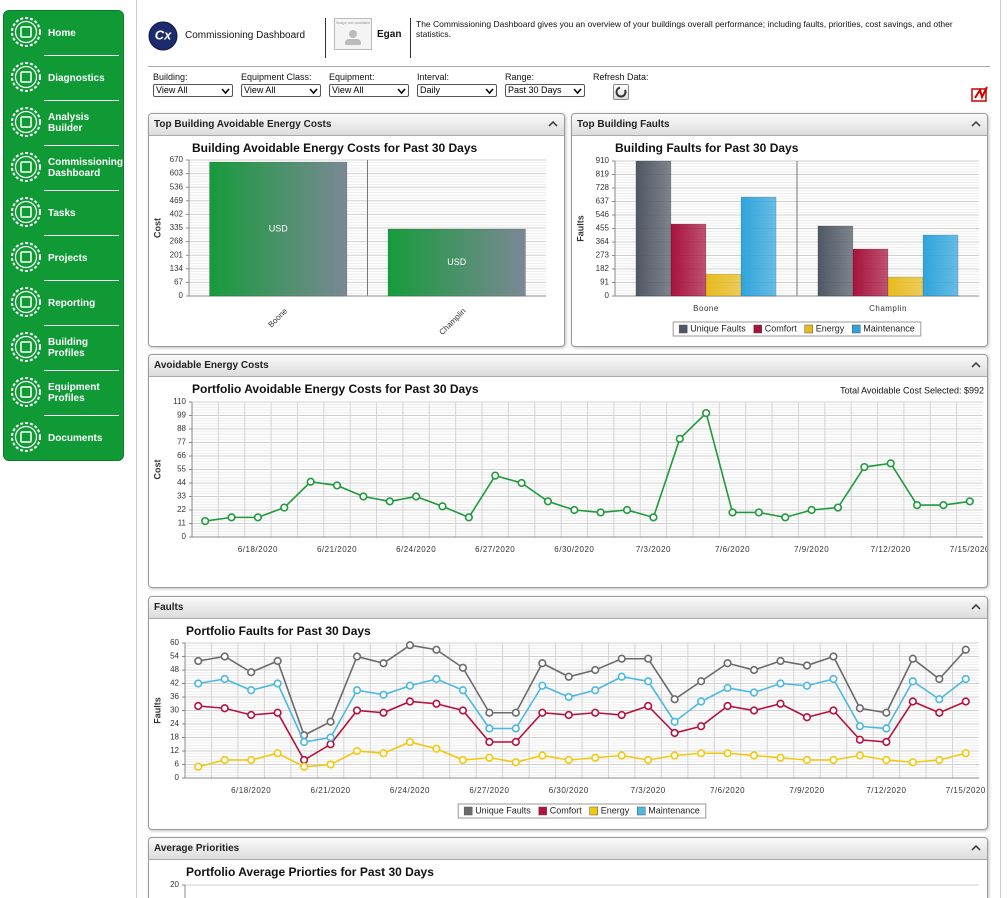  Describe the element at coordinates (174, 737) in the screenshot. I see `y-tick-label: 18` at that location.